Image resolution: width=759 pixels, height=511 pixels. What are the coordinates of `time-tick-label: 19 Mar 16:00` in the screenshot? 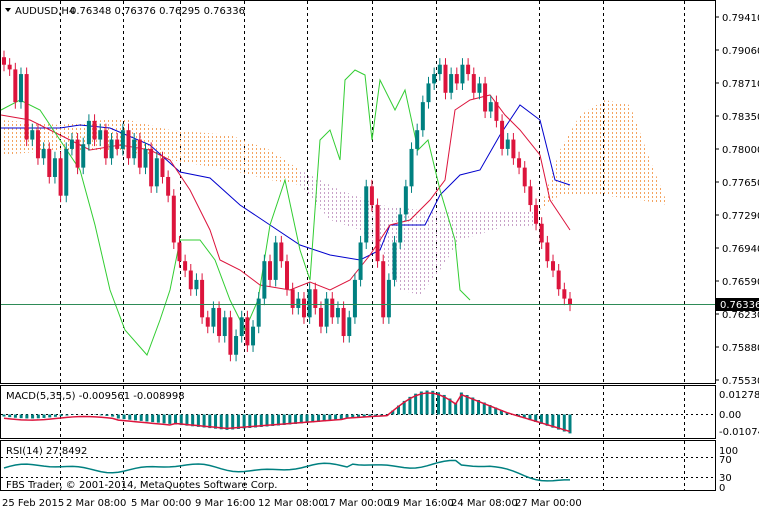 It's located at (420, 503).